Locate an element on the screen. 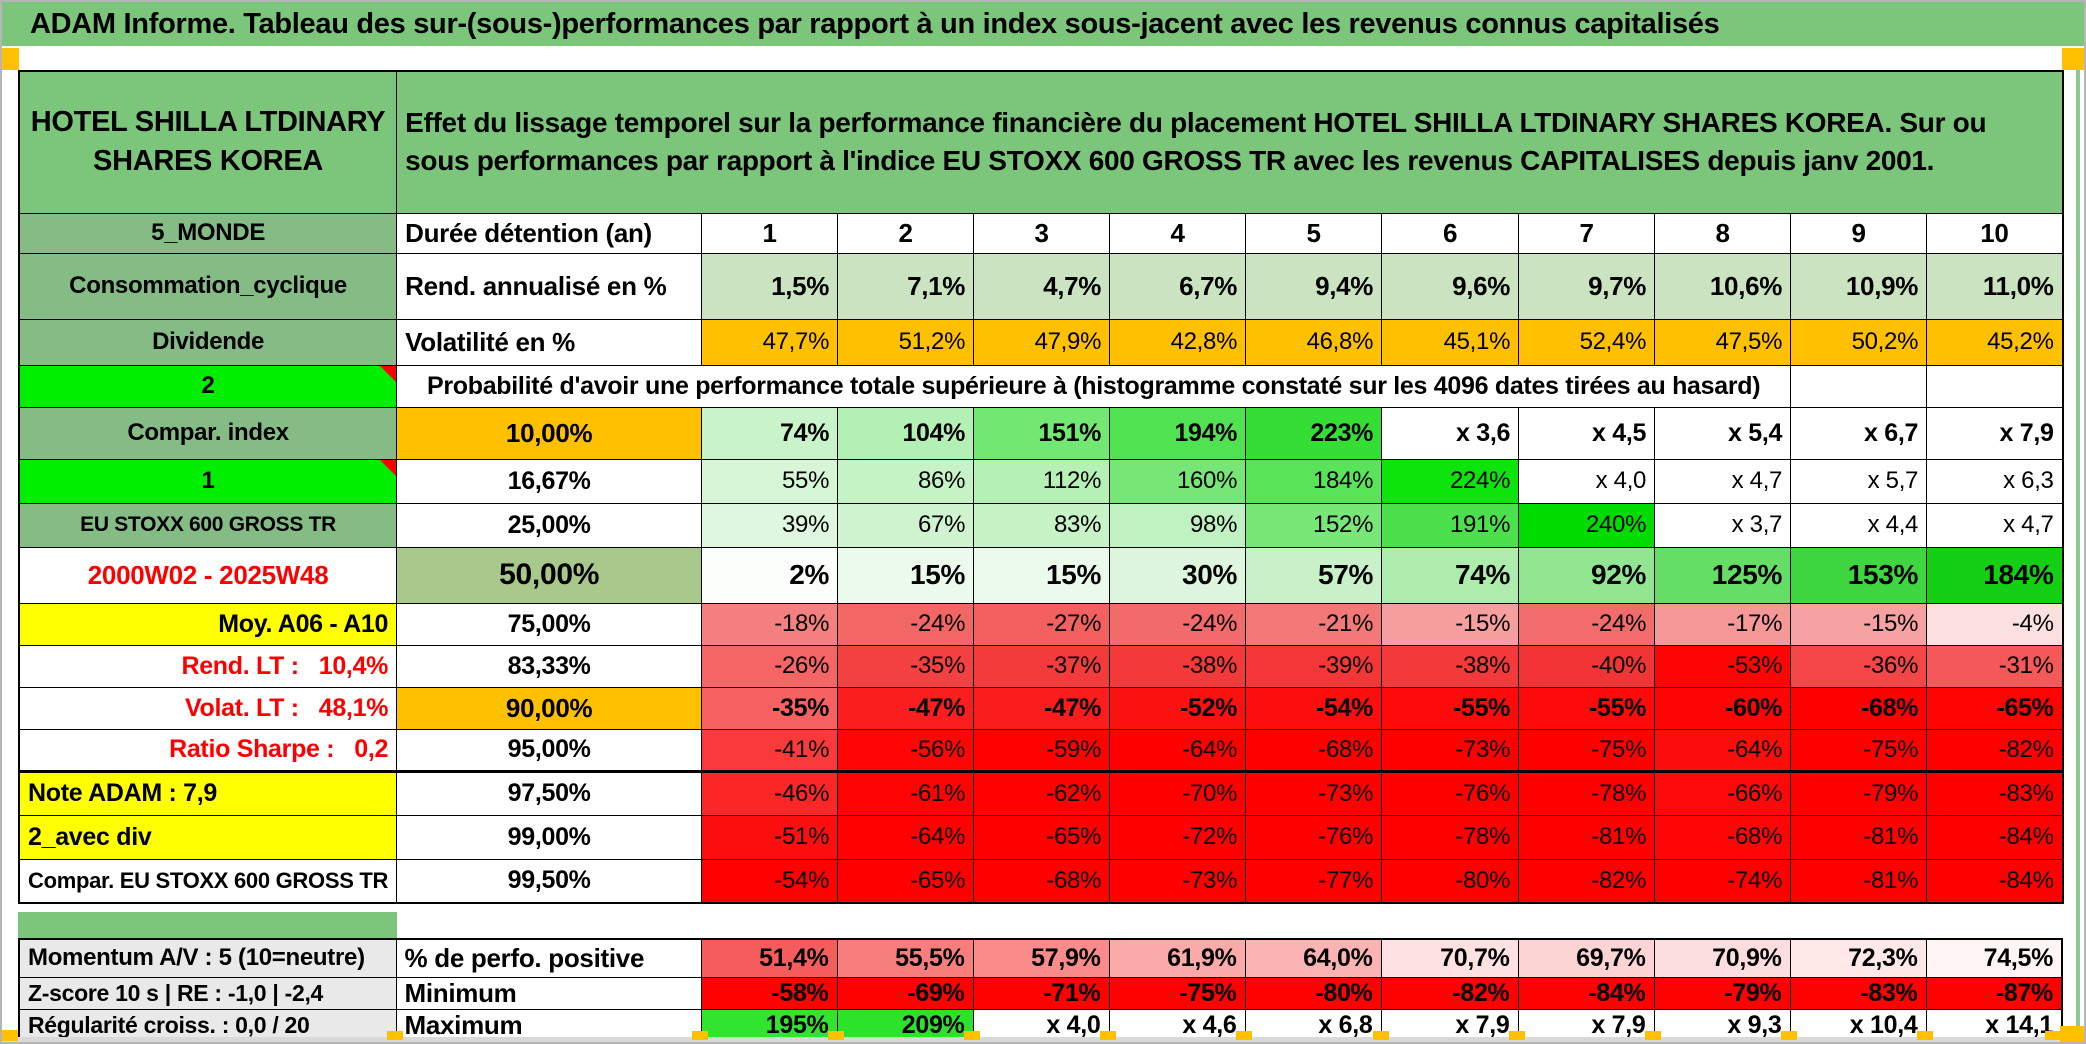 The image size is (2086, 1044). table-cell: -59% is located at coordinates (1042, 750).